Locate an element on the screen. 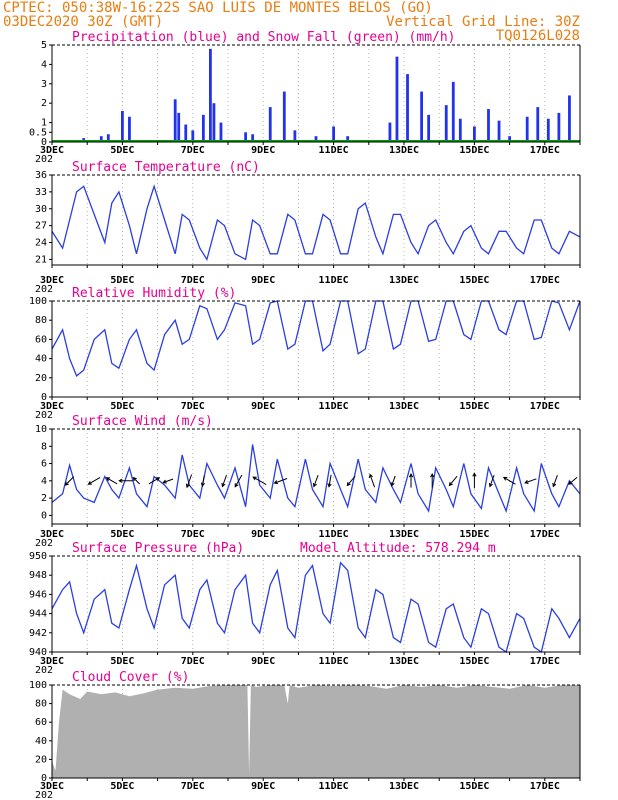 The image size is (618, 800). y-tick-label: 20 is located at coordinates (41, 378).